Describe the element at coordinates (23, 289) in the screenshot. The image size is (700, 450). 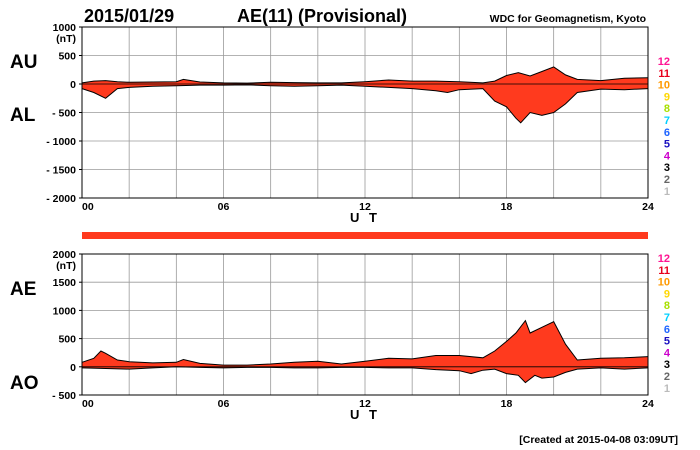
I see `side-label-upper: AE` at that location.